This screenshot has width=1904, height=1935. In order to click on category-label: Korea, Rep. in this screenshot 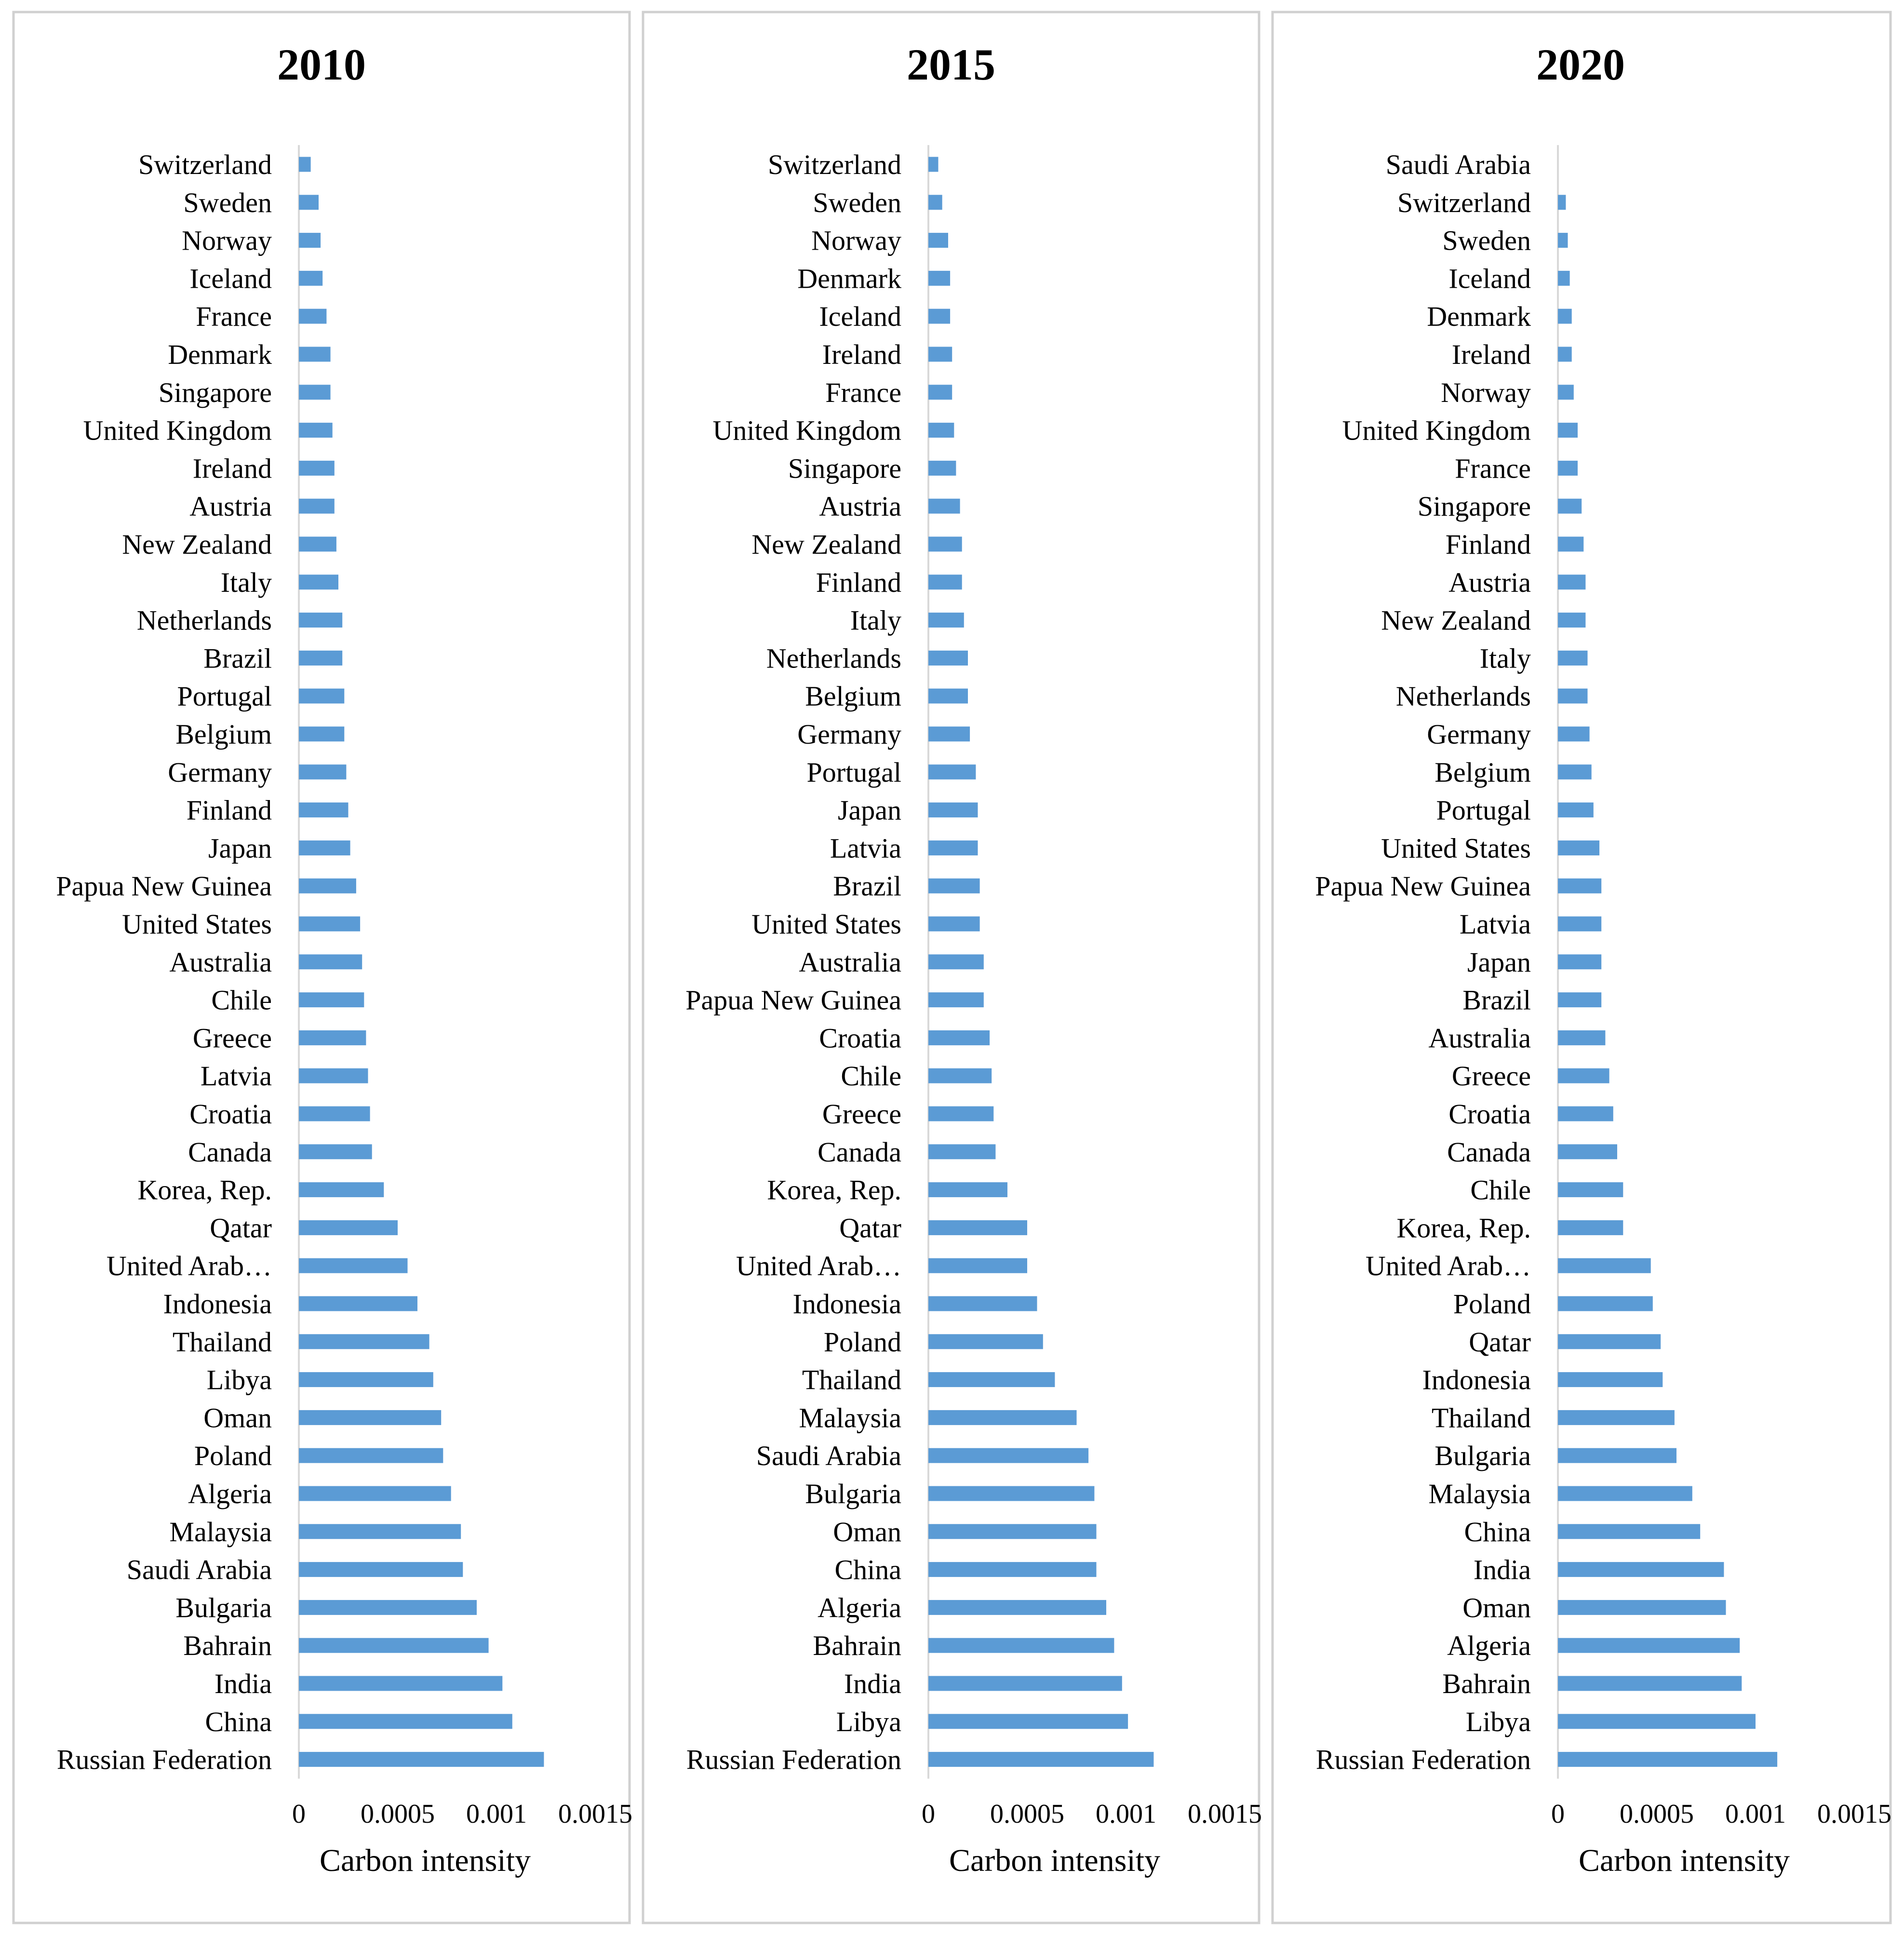, I will do `click(205, 1190)`.